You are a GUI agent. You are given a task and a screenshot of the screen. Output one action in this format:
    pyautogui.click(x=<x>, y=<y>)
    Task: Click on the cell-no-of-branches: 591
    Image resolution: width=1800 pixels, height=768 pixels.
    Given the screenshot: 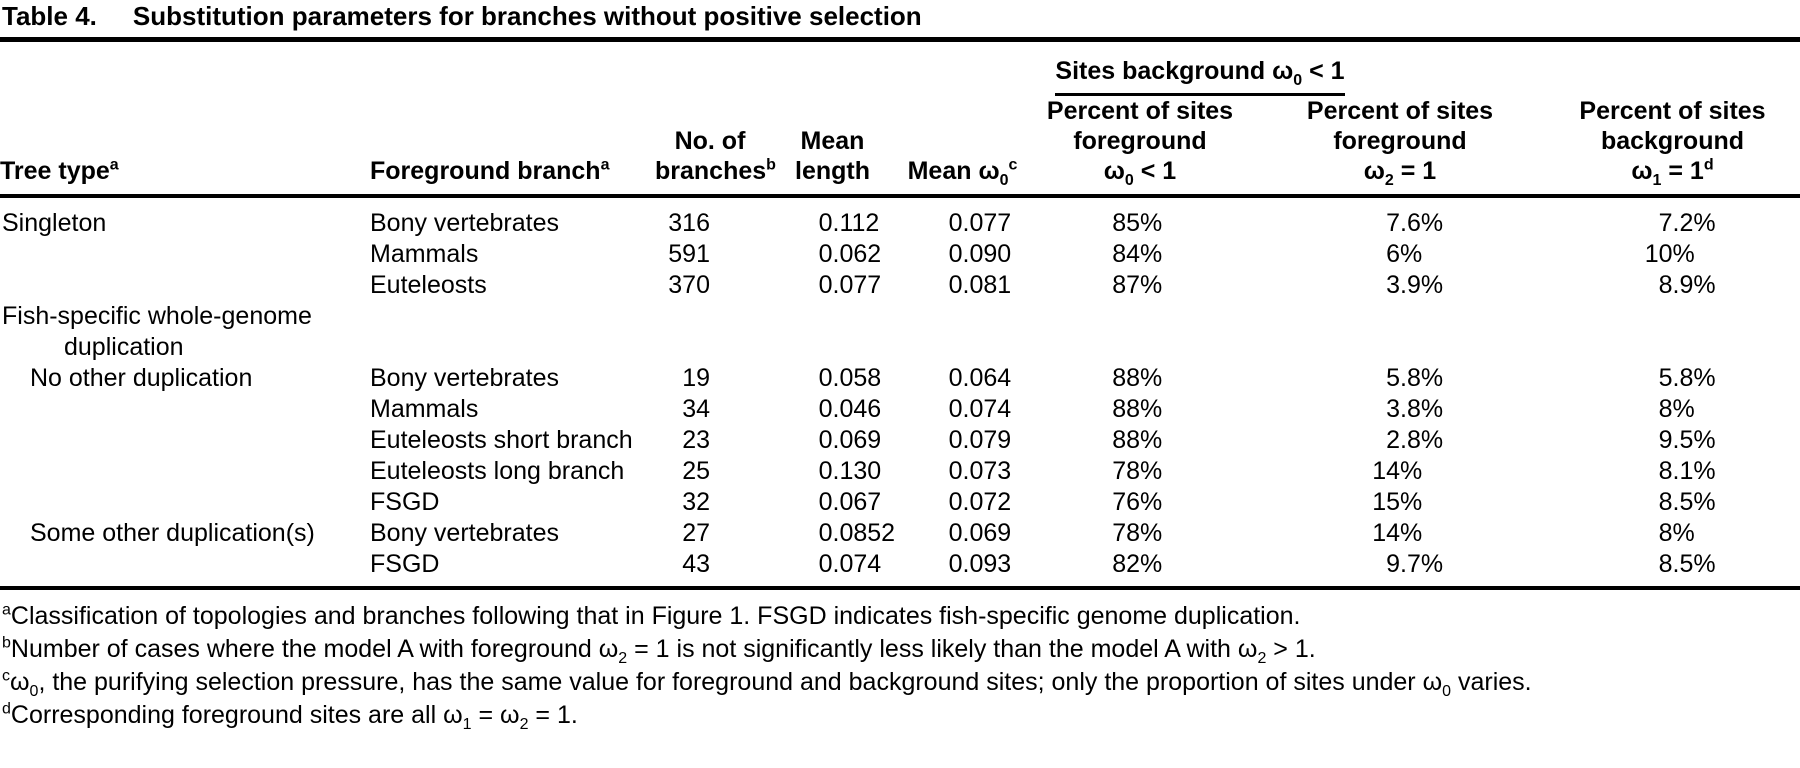 What is the action you would take?
    pyautogui.click(x=689, y=254)
    